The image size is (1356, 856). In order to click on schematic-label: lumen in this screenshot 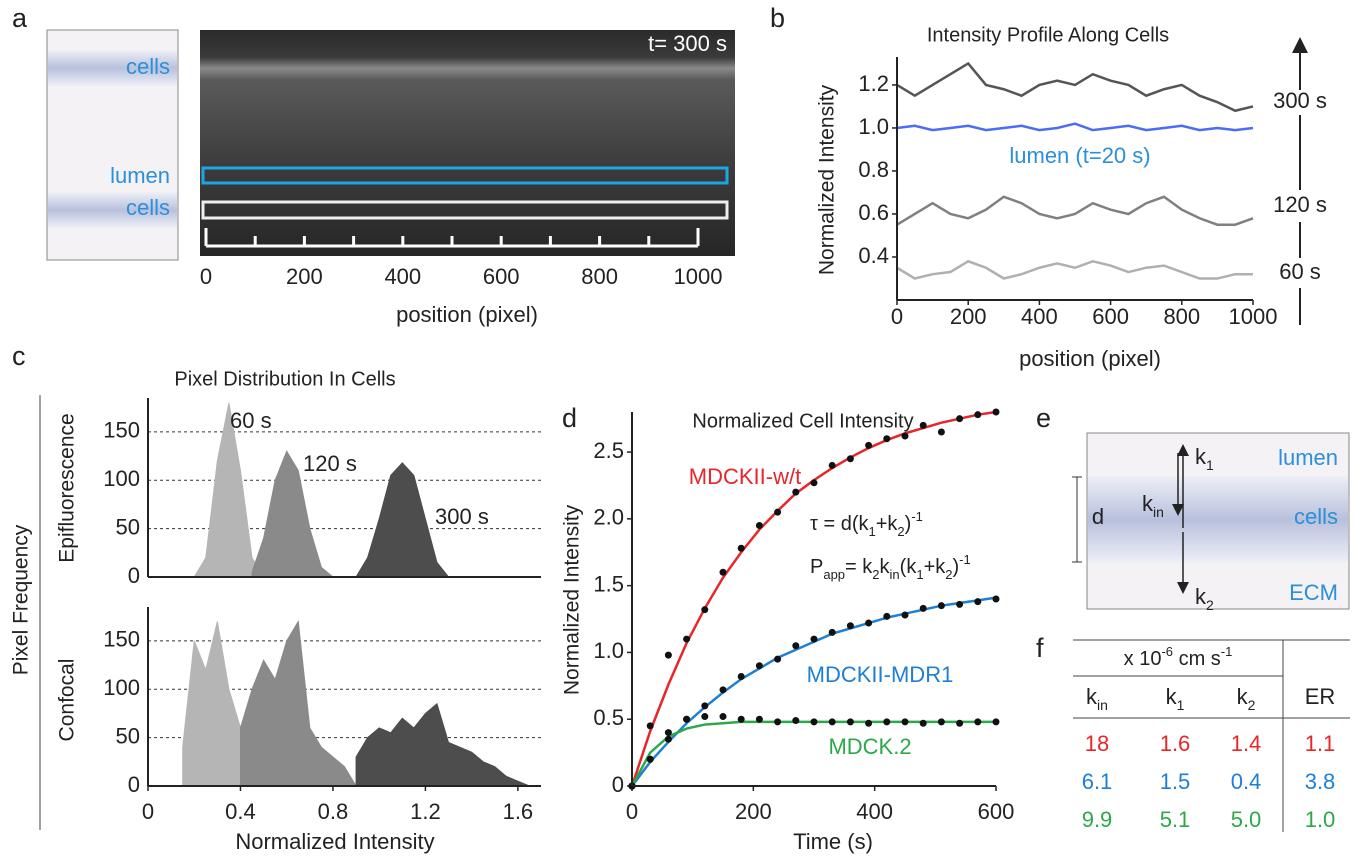, I will do `click(140, 175)`.